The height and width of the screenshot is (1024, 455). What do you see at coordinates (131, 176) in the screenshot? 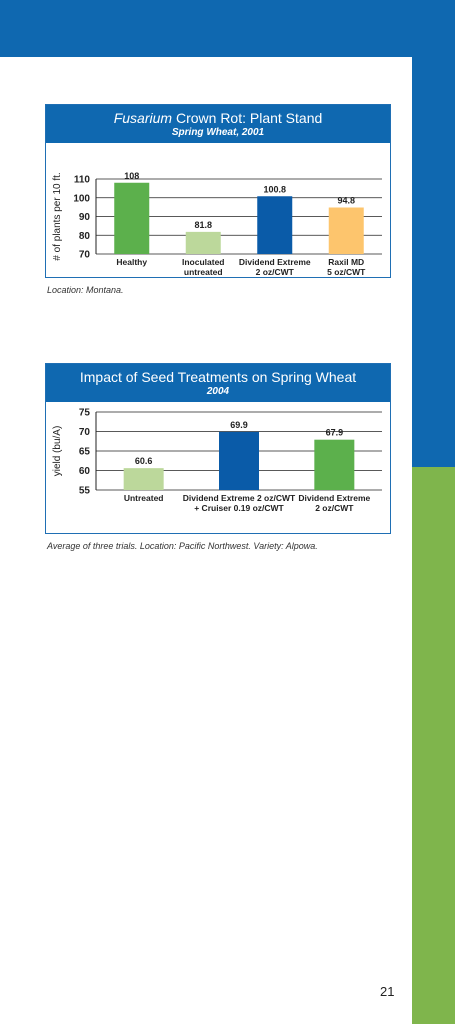
I see `data-label: 108` at bounding box center [131, 176].